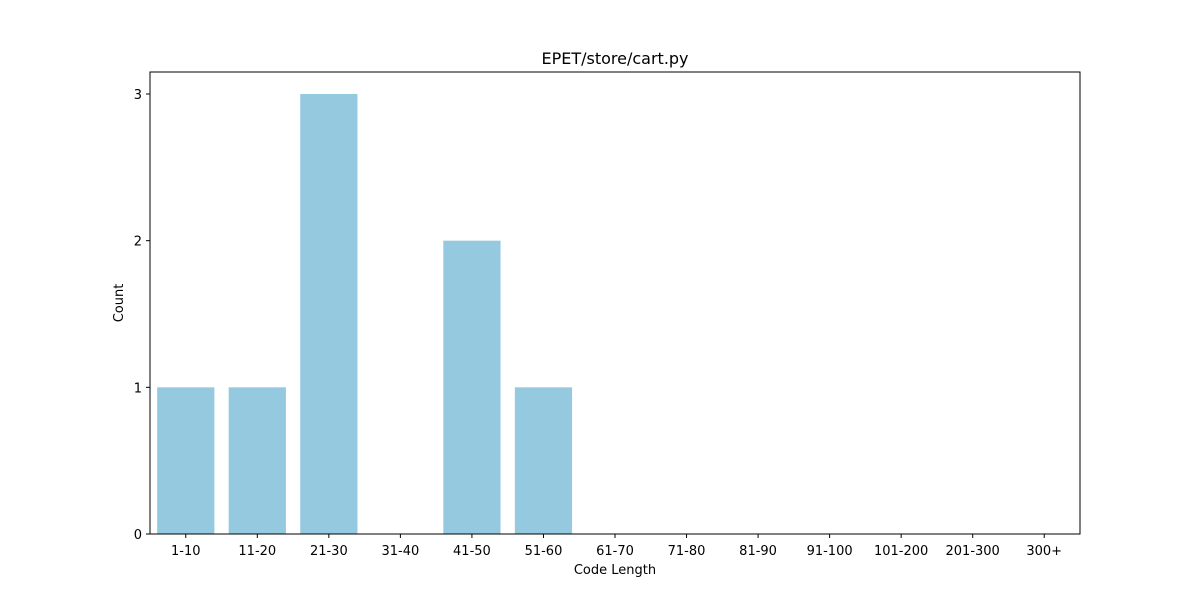 The image size is (1200, 600). Describe the element at coordinates (830, 551) in the screenshot. I see `x-tick-label: 91-100` at that location.